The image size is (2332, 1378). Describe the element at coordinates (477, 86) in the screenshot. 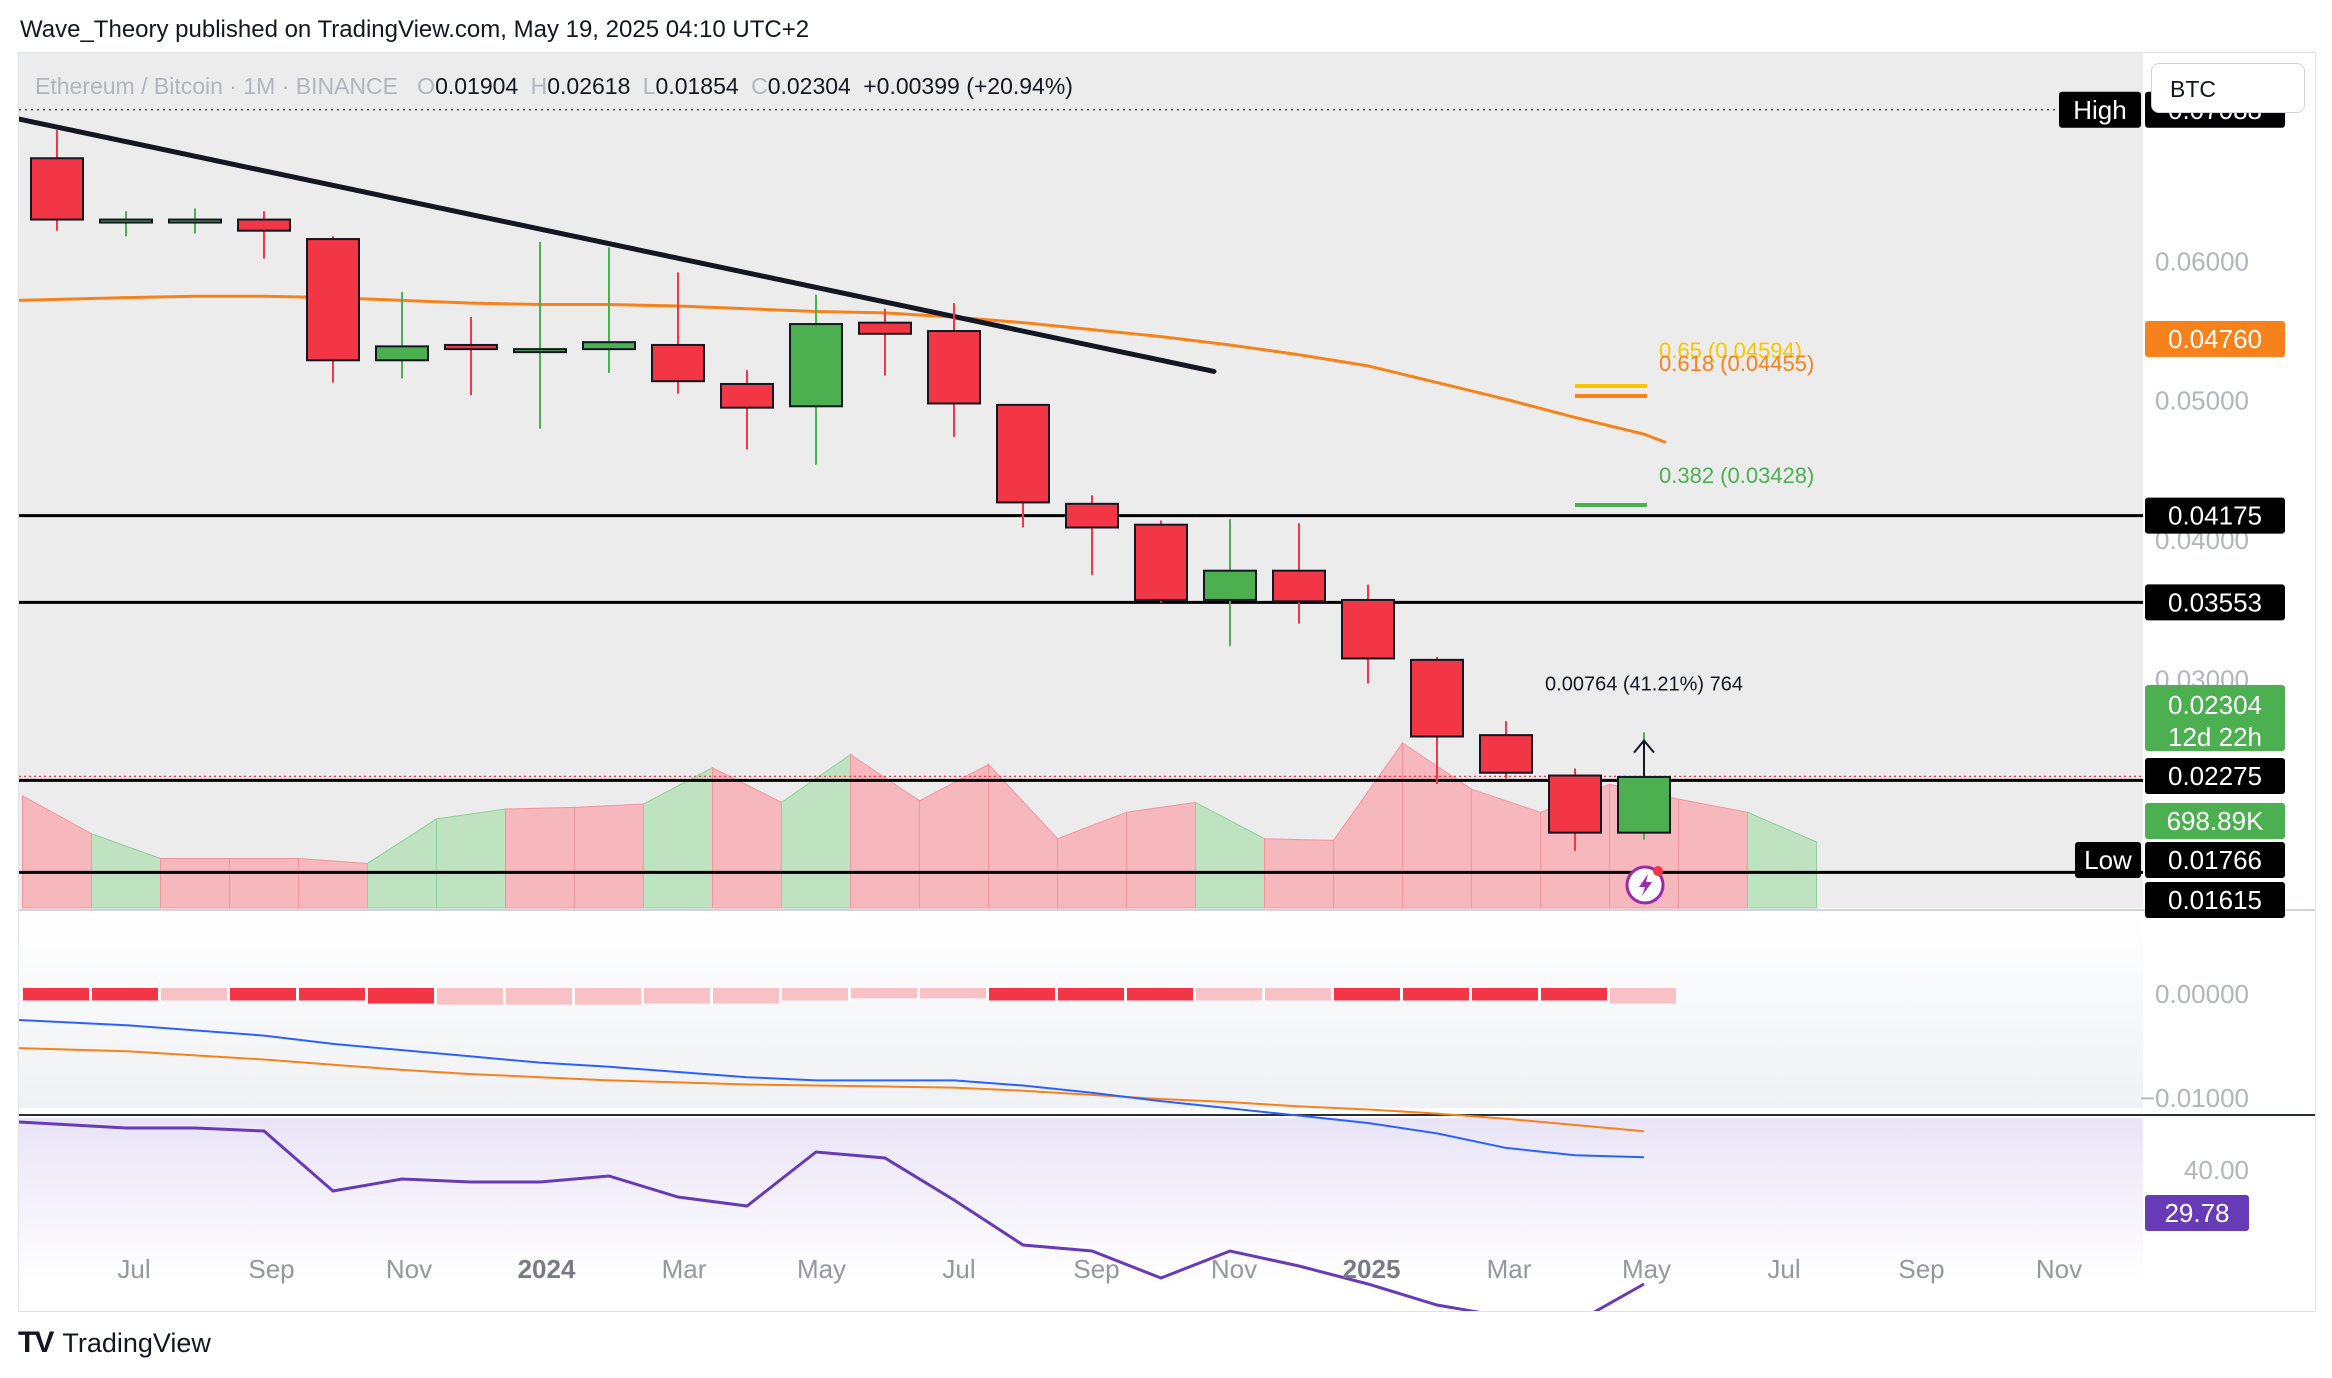

I see `open-value: 0.01904` at that location.